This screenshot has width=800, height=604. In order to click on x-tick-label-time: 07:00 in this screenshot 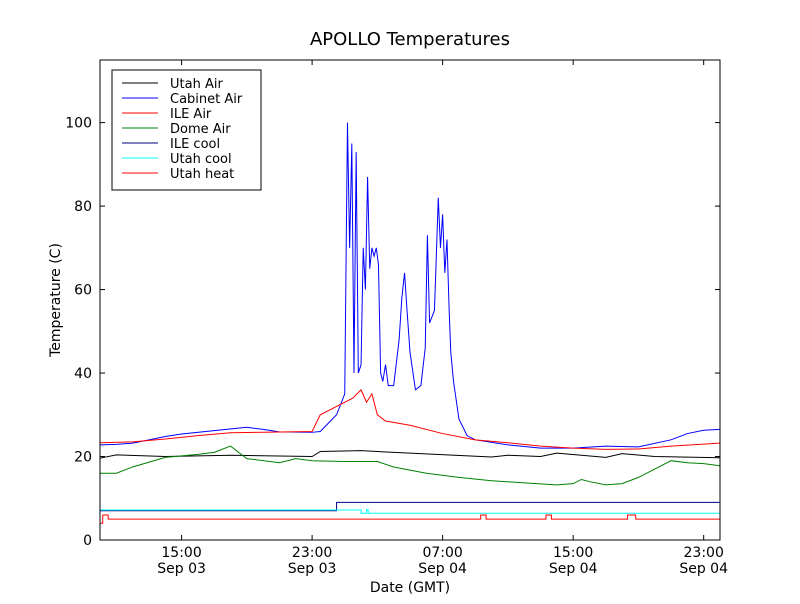, I will do `click(442, 553)`.